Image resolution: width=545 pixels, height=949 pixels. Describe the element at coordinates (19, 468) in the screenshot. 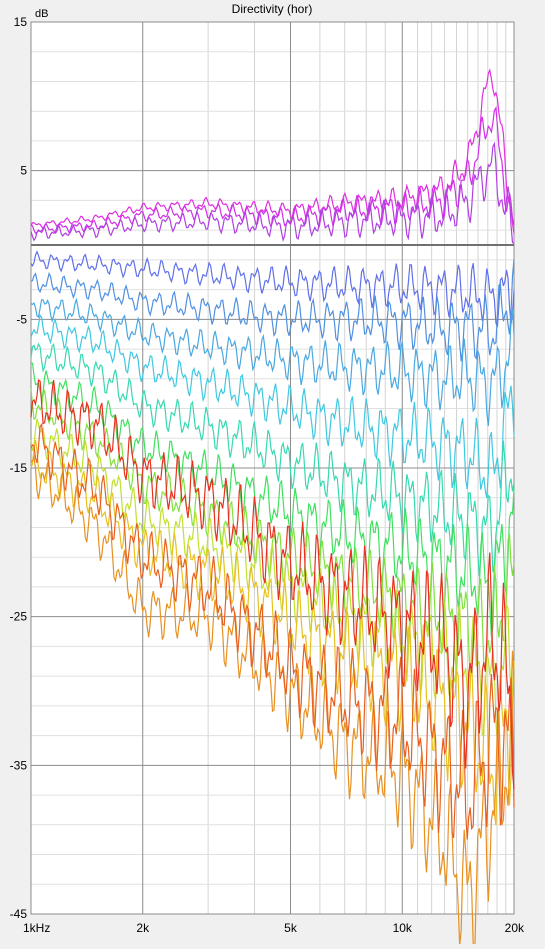

I see `y-tick-label: -15` at that location.